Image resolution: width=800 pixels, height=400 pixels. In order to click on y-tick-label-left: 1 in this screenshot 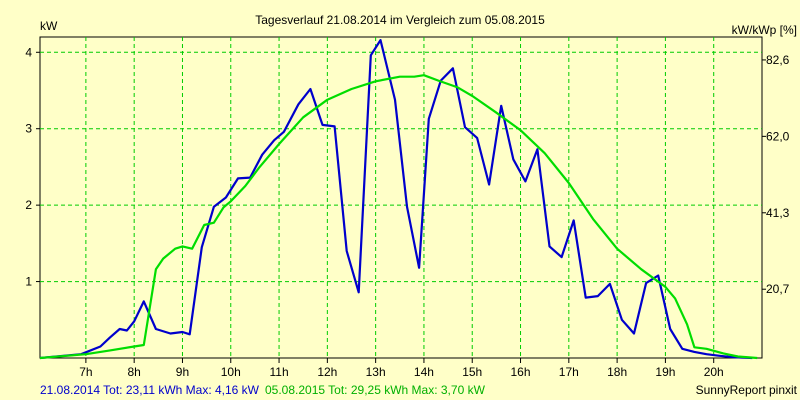, I will do `click(28, 282)`.